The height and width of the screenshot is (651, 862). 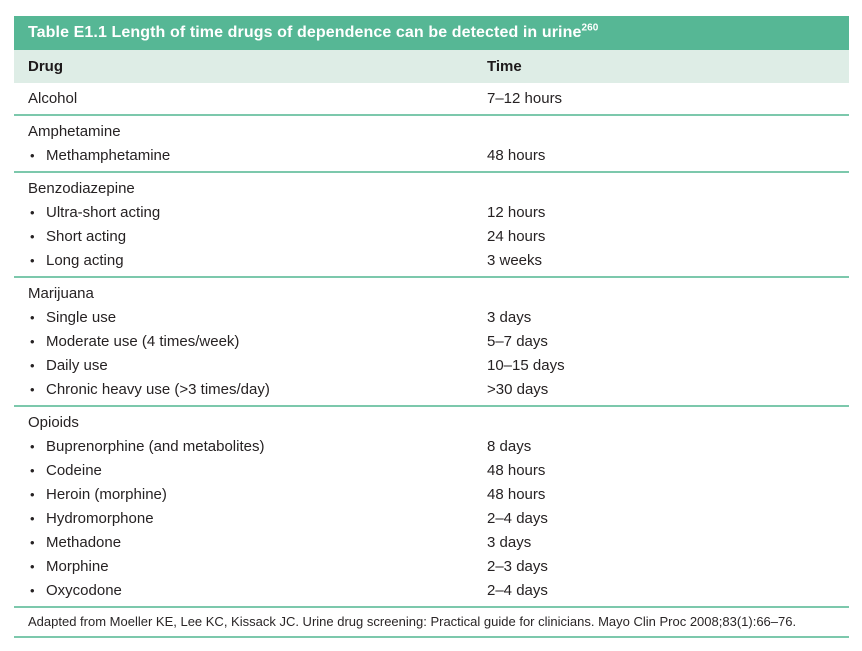 I want to click on time-value: 10–15 days, so click(x=526, y=365).